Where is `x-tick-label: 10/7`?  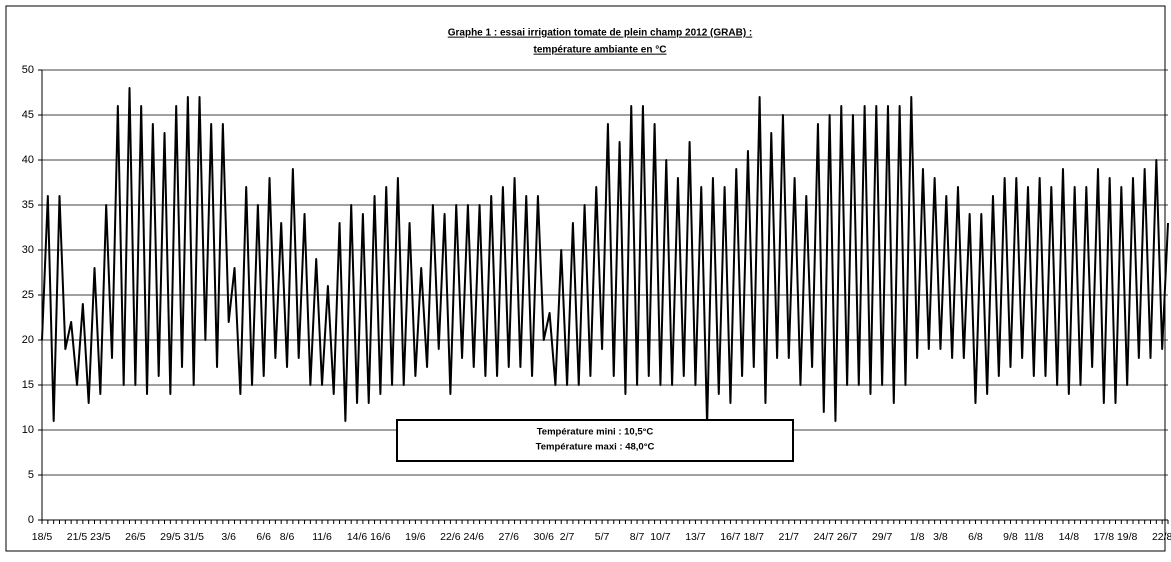
x-tick-label: 10/7 is located at coordinates (660, 537).